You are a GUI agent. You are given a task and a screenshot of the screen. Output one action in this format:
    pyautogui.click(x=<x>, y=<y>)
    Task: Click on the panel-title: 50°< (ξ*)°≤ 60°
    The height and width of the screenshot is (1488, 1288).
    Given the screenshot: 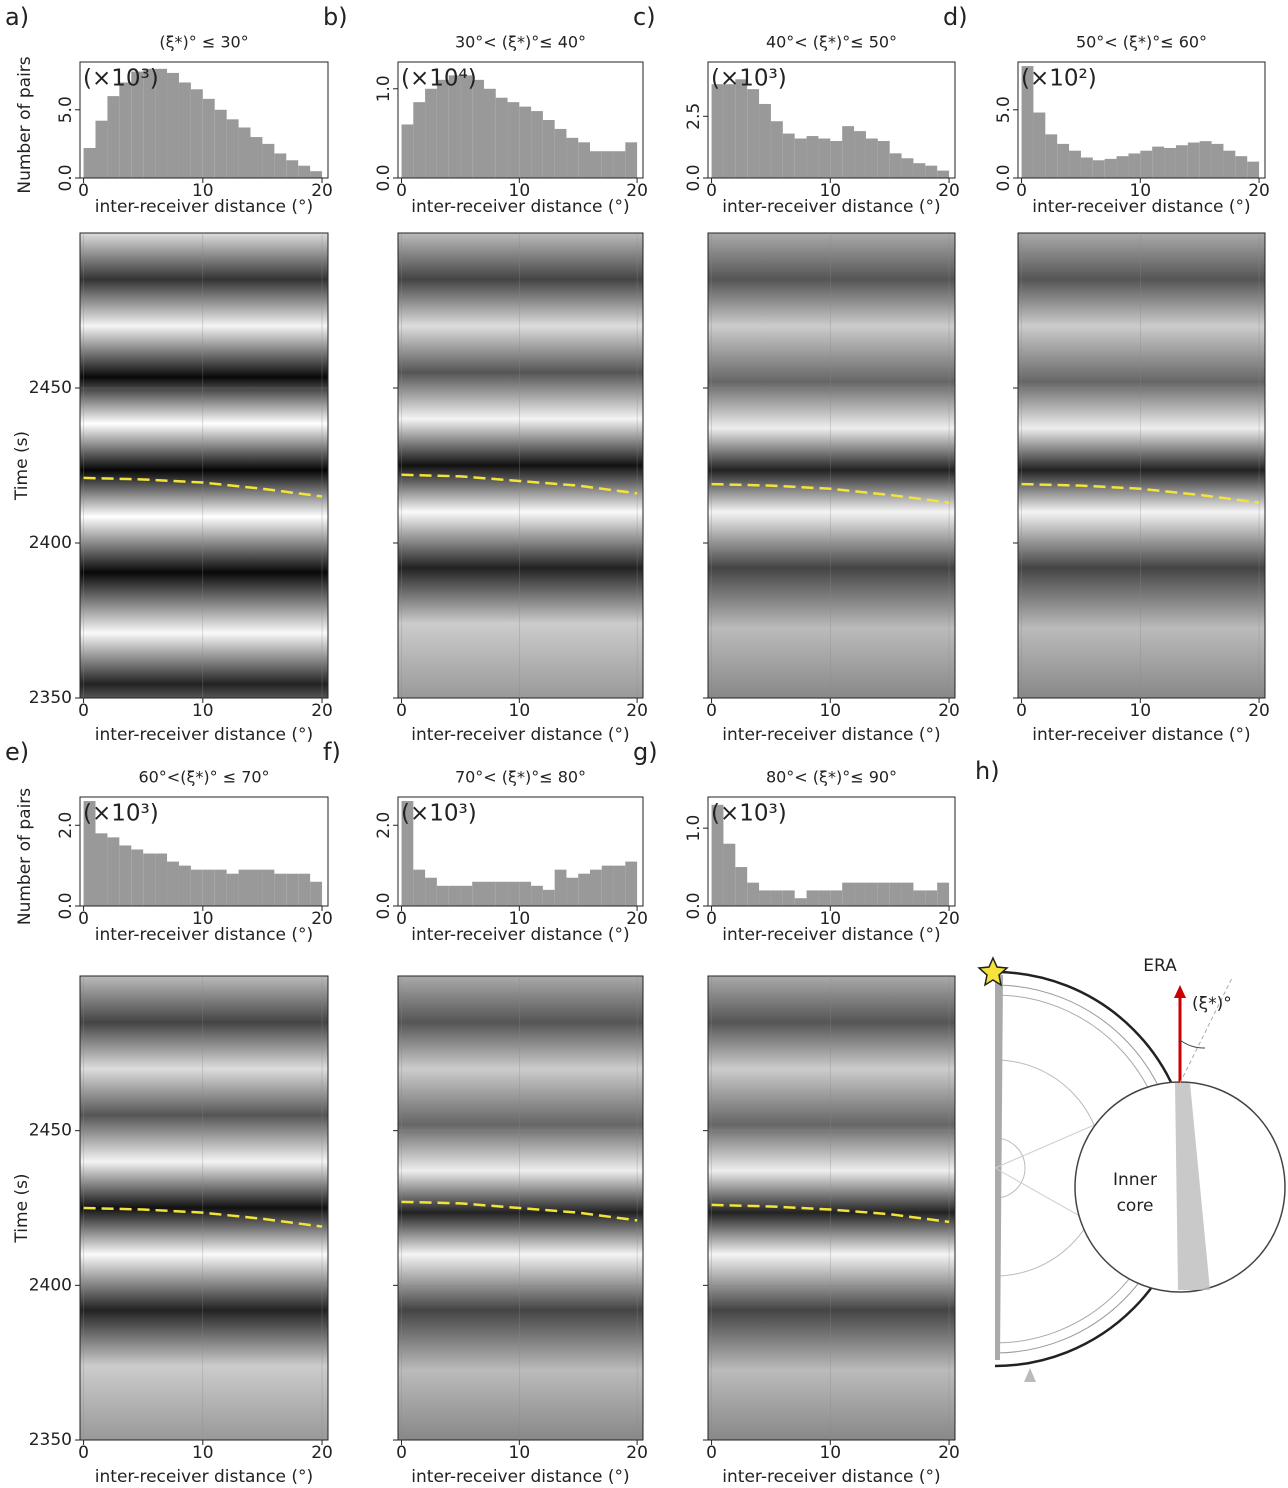 What is the action you would take?
    pyautogui.click(x=1141, y=42)
    